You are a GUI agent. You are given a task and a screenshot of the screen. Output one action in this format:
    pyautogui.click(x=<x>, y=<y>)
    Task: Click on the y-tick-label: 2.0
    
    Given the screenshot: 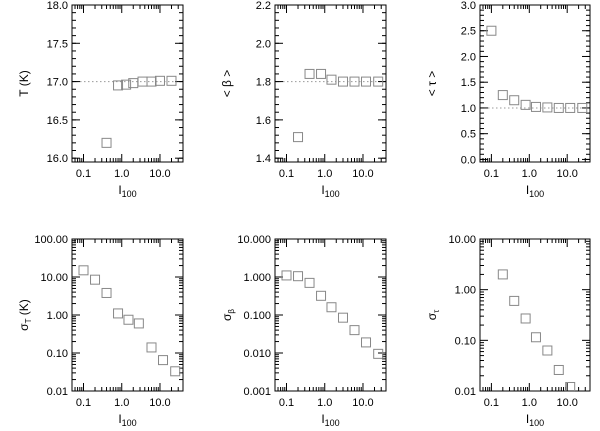 What is the action you would take?
    pyautogui.click(x=263, y=44)
    